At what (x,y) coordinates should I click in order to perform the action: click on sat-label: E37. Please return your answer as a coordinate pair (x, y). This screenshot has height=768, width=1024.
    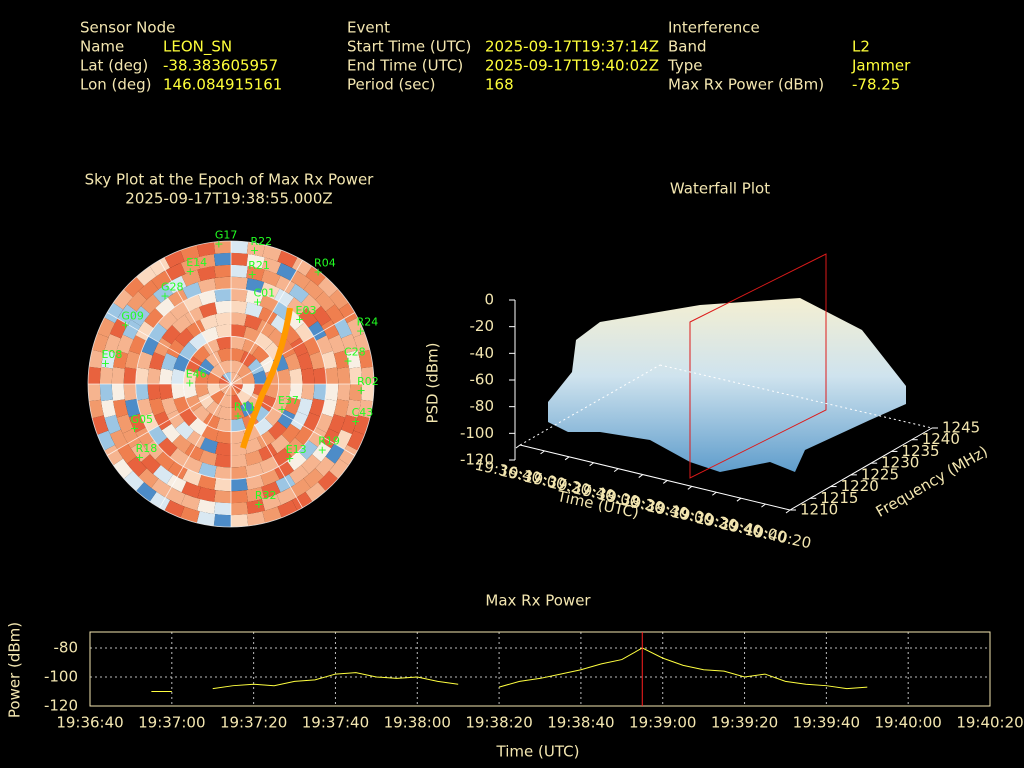
    Looking at the image, I should click on (288, 400).